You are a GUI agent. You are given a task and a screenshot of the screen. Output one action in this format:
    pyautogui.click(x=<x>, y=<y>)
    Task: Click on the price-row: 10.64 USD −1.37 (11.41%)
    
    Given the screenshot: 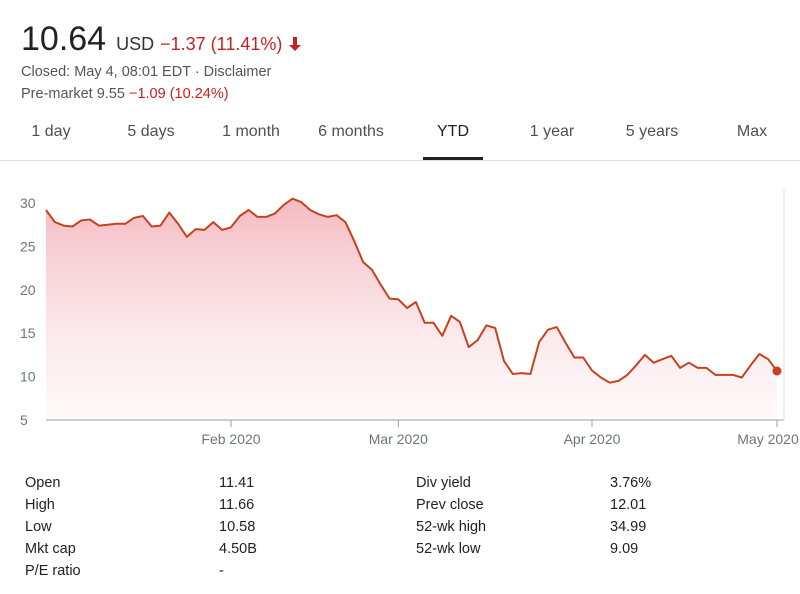 What is the action you would take?
    pyautogui.click(x=161, y=39)
    